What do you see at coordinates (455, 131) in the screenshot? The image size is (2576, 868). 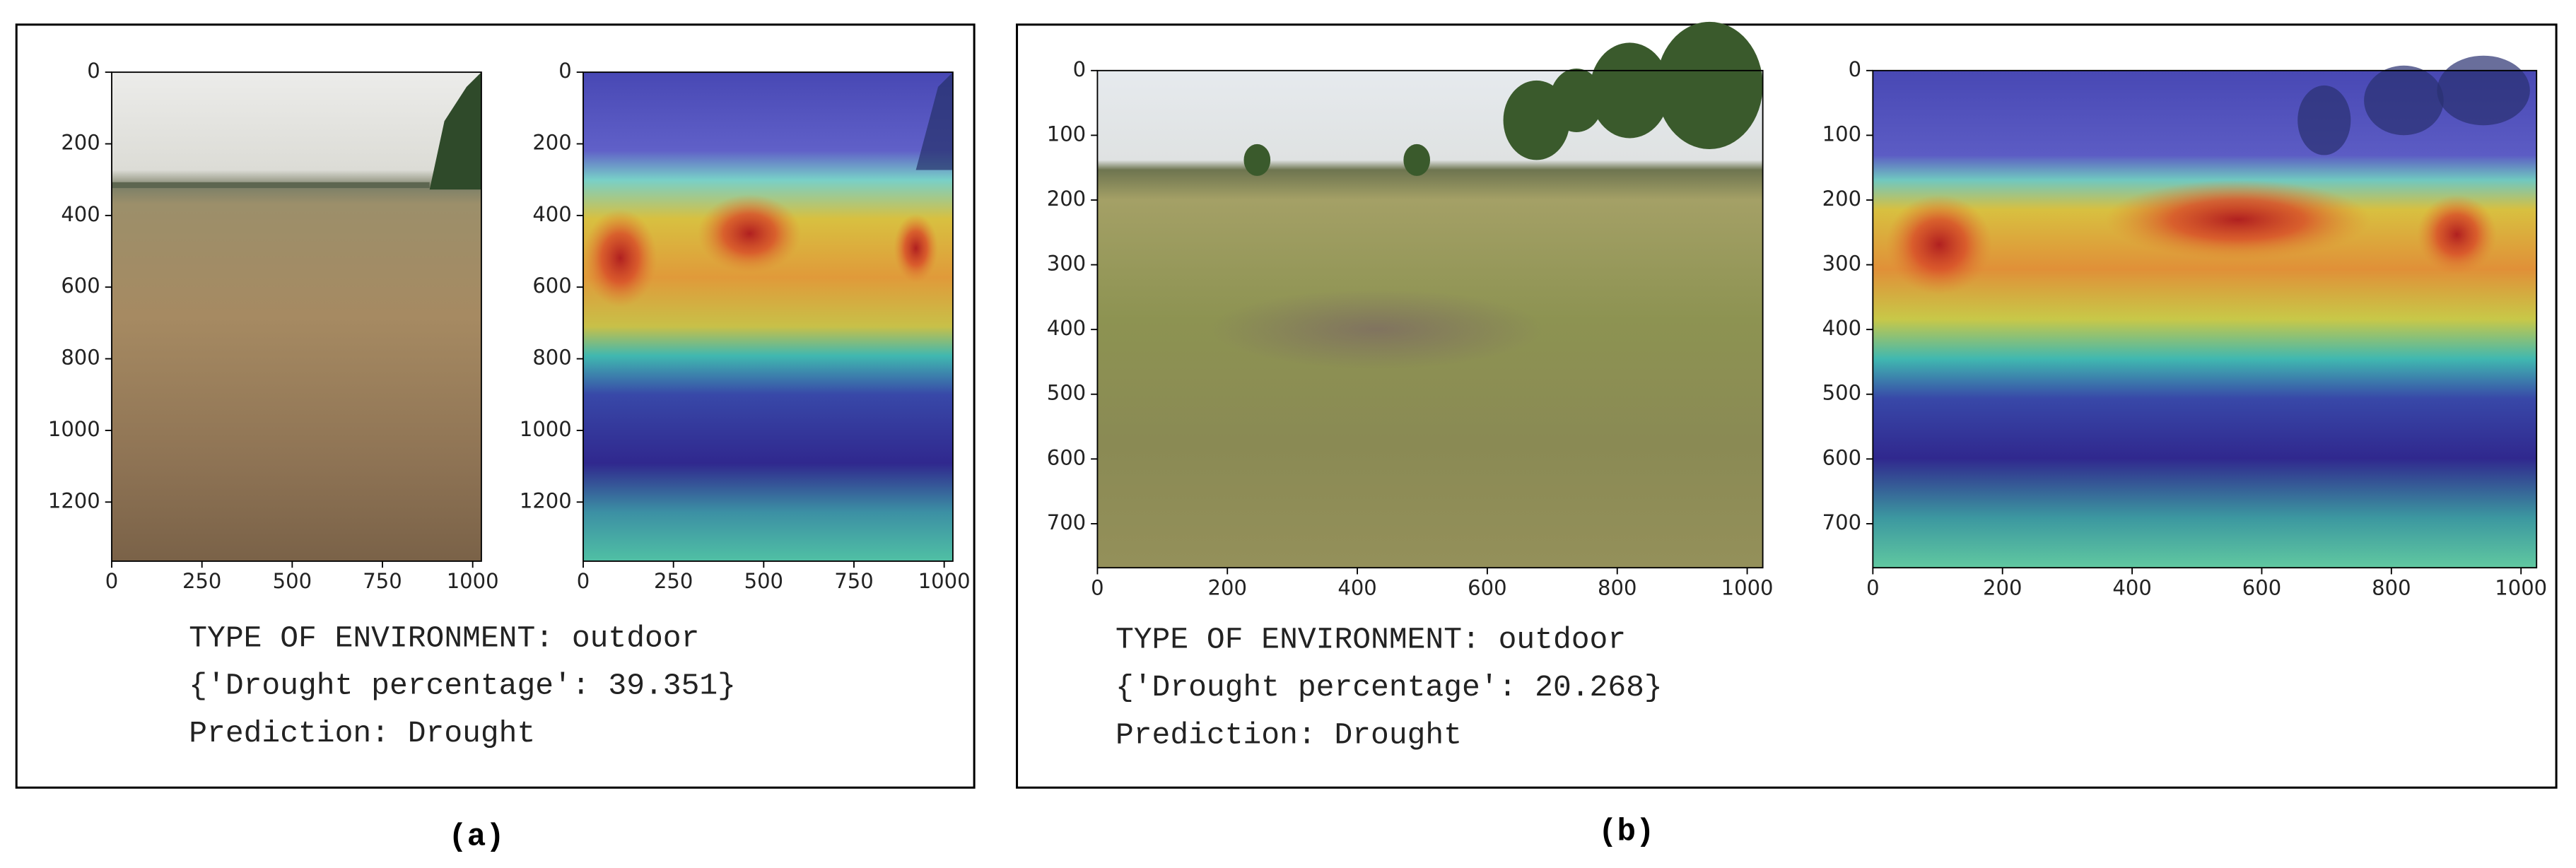 I see `tree-line` at bounding box center [455, 131].